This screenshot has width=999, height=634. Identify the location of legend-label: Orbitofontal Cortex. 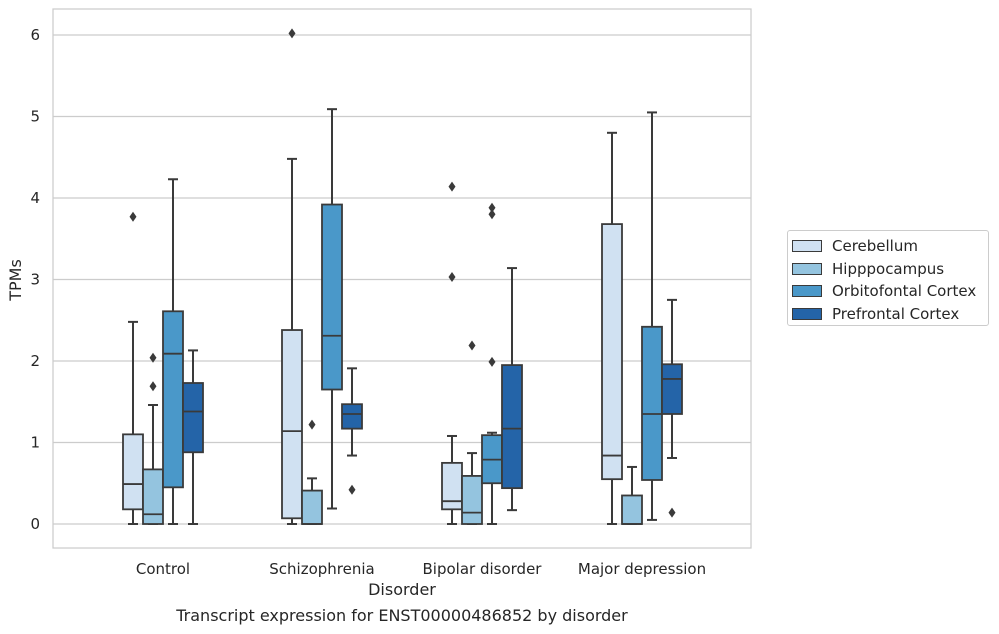
(904, 291).